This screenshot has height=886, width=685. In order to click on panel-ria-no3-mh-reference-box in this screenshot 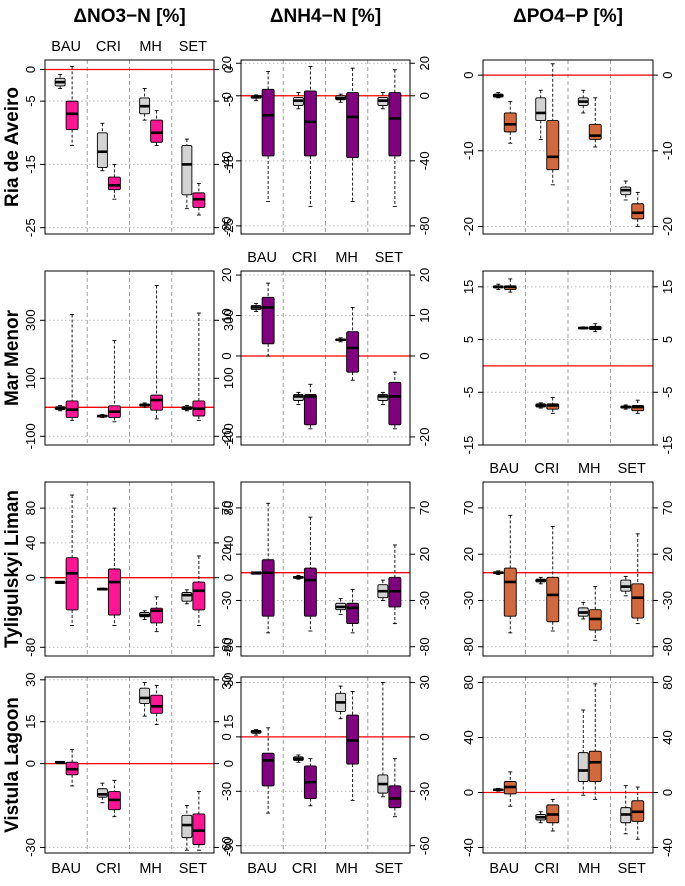, I will do `click(145, 104)`.